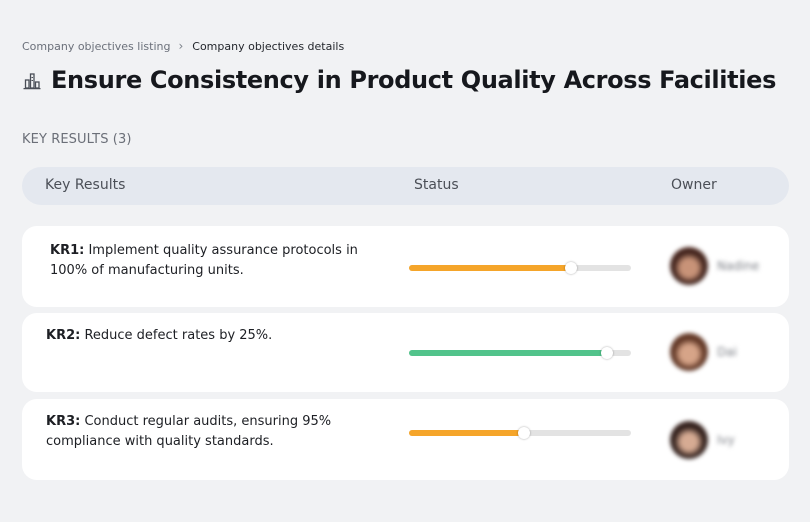 The height and width of the screenshot is (522, 810). Describe the element at coordinates (714, 266) in the screenshot. I see `owner: Nadine` at that location.